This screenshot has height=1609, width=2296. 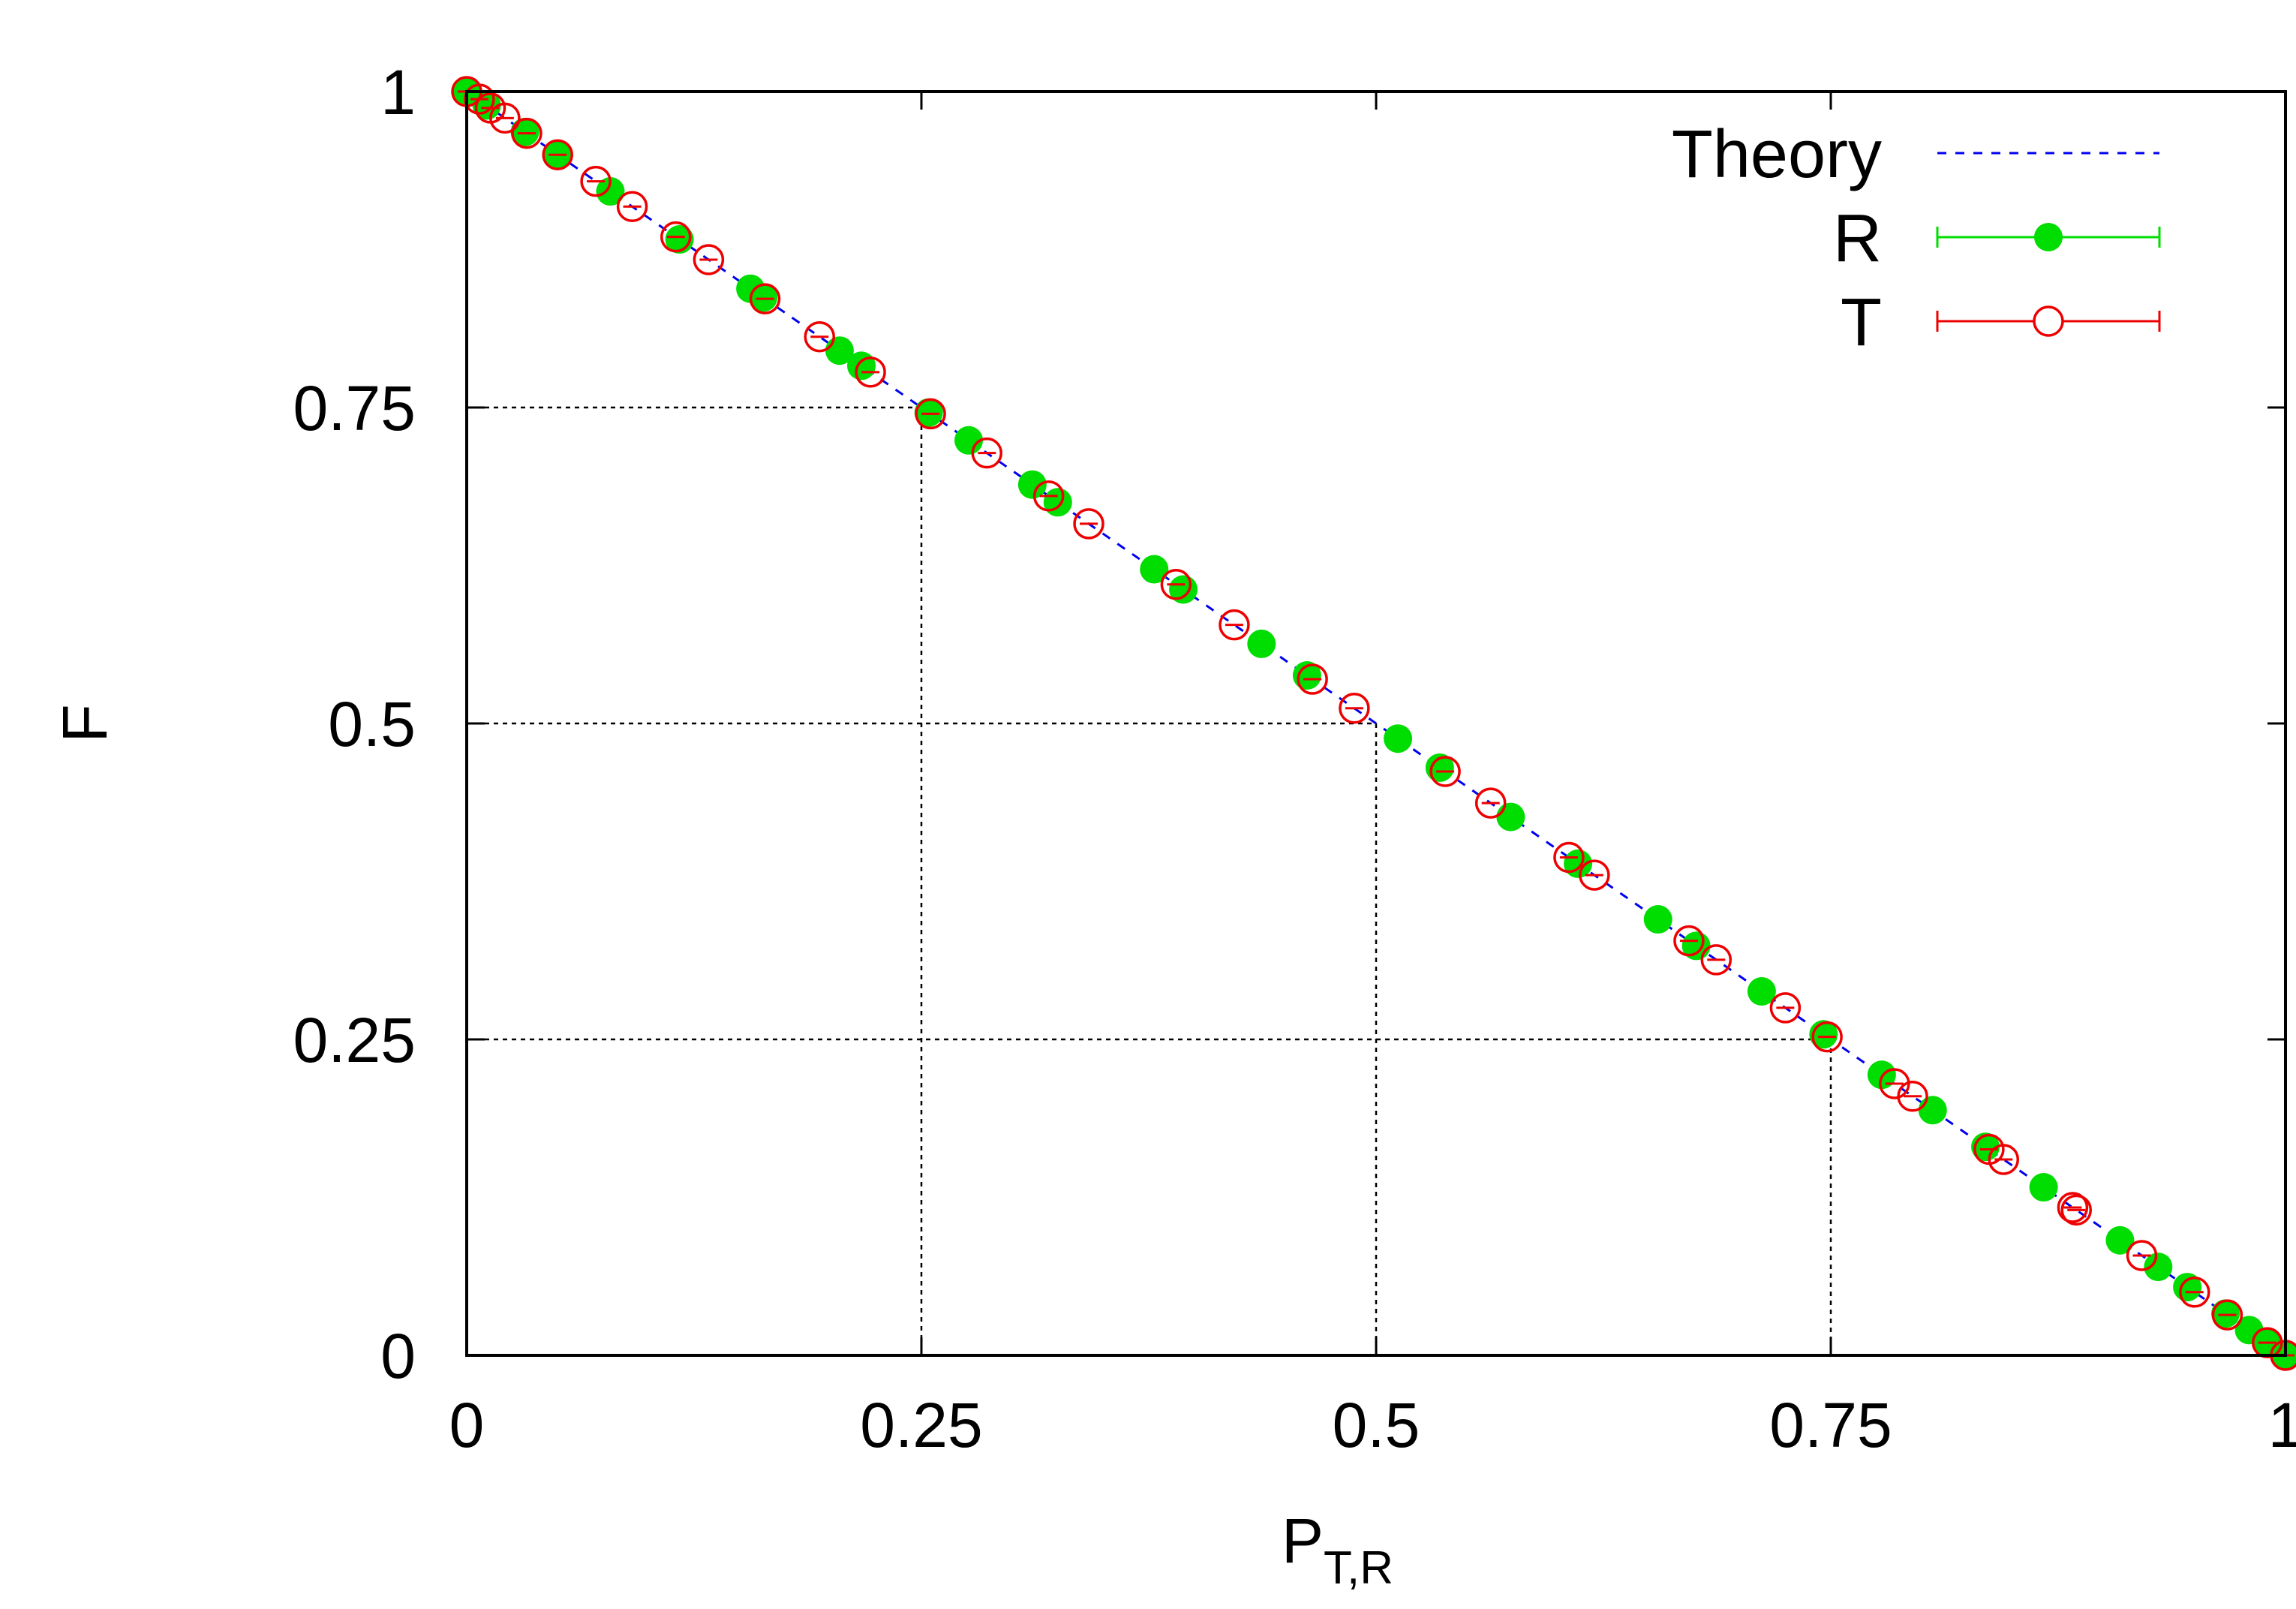 What do you see at coordinates (1303, 1540) in the screenshot?
I see `x-axis-label-main: P` at bounding box center [1303, 1540].